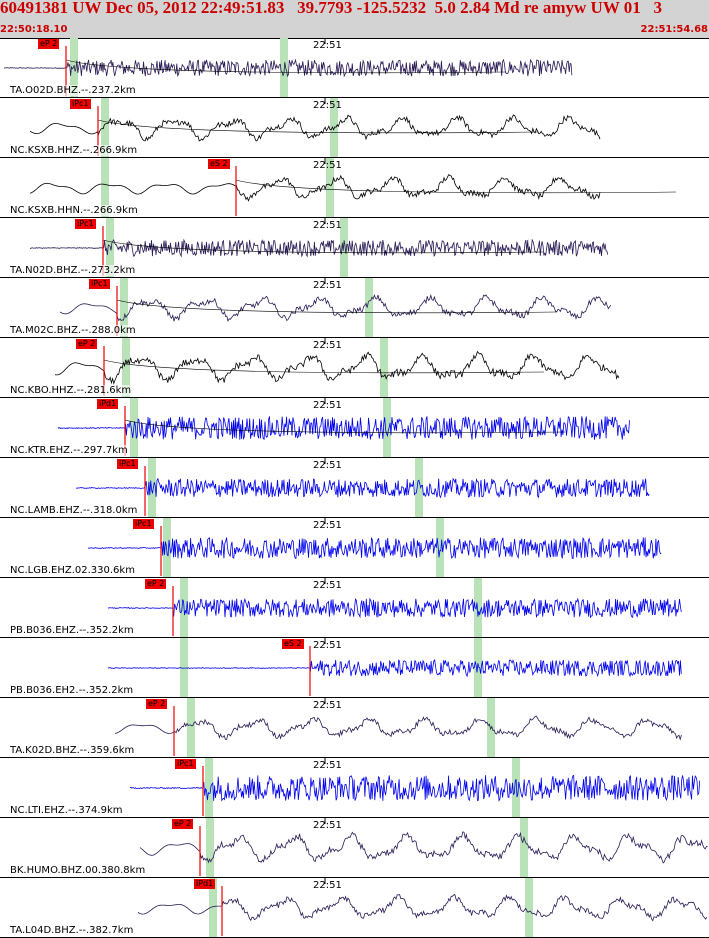 This screenshot has height=938, width=709. What do you see at coordinates (72, 750) in the screenshot?
I see `station-channel-label: TA.K02D.BHZ.--.359.6km` at bounding box center [72, 750].